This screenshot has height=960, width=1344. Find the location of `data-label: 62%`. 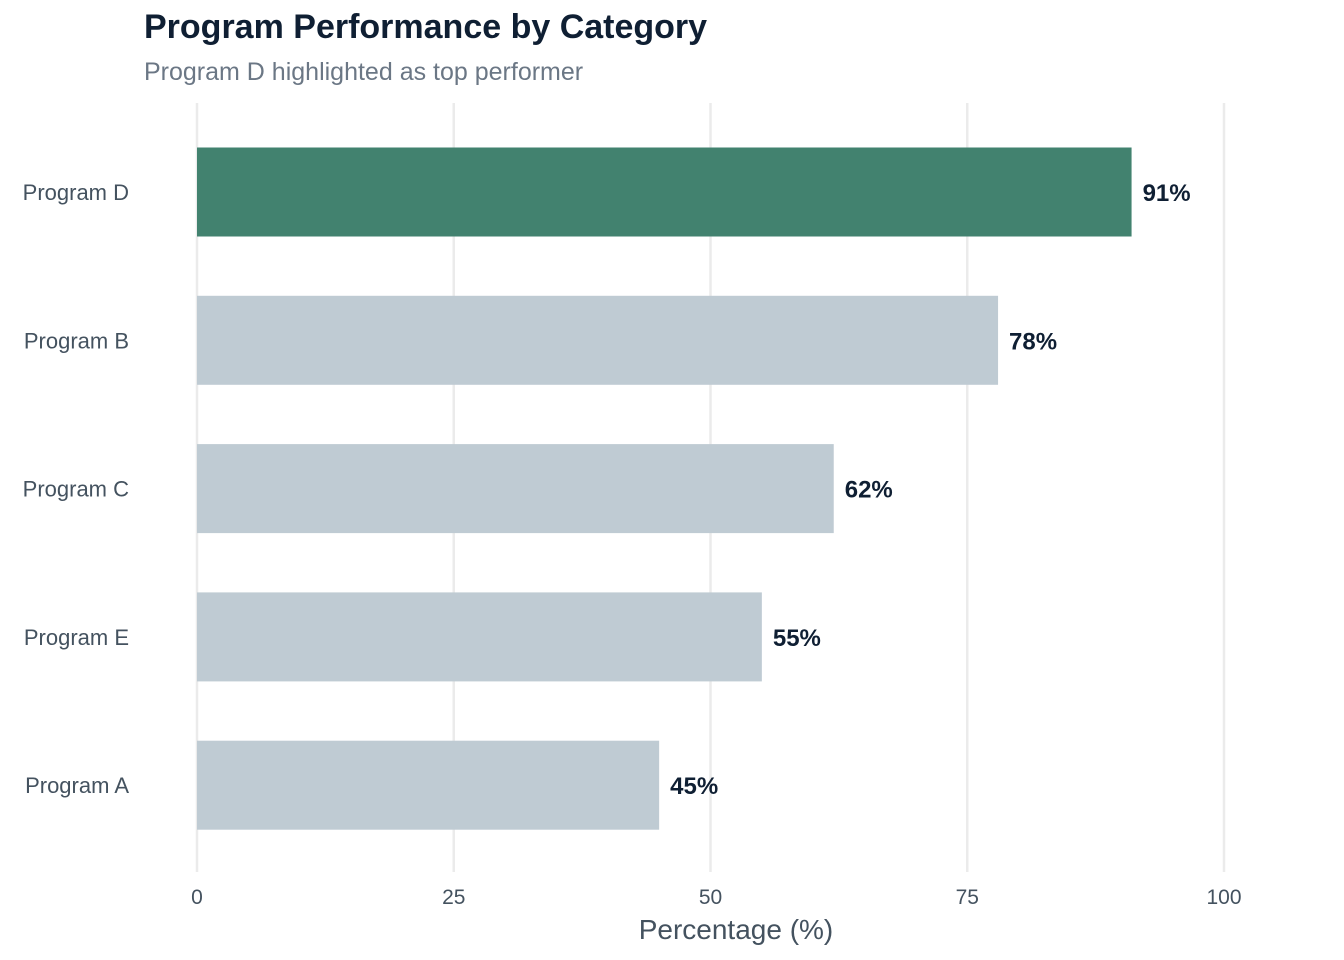

data-label: 62% is located at coordinates (869, 490).